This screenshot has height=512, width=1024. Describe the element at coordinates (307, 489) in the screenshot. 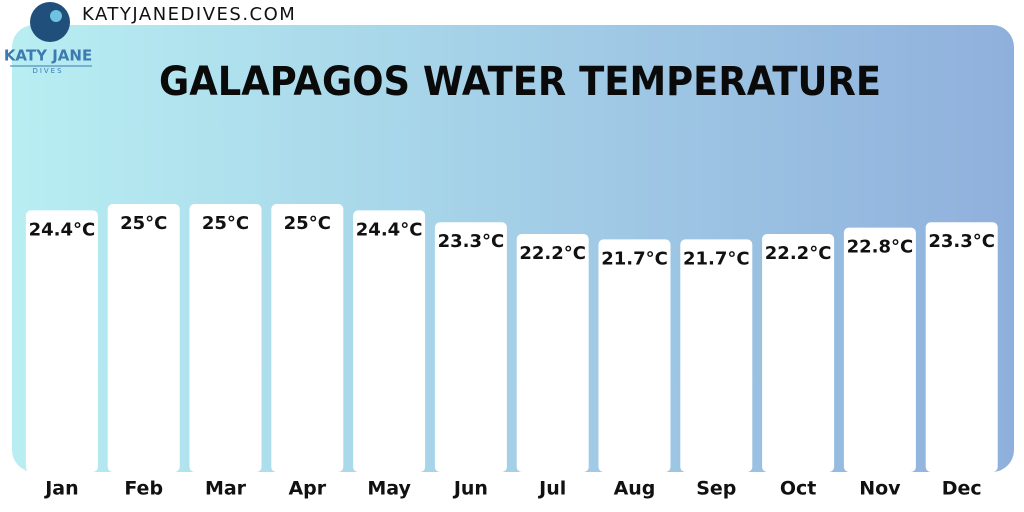

I see `x-tick-label: Apr` at that location.